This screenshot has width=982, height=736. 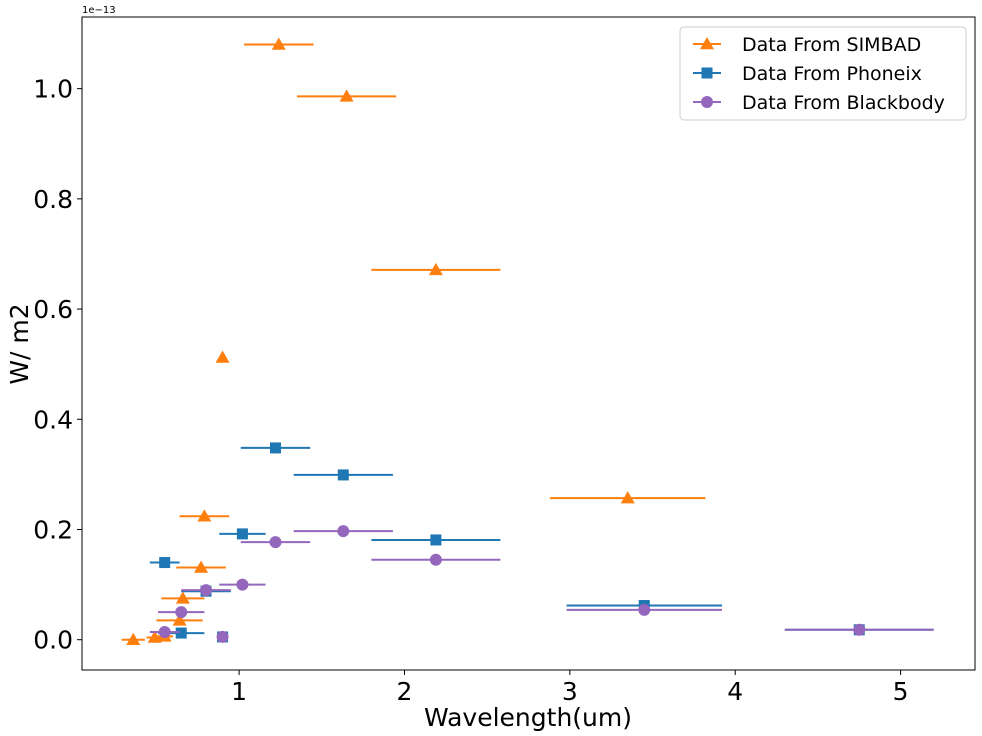 I want to click on x-tick-label: 5, so click(x=901, y=691).